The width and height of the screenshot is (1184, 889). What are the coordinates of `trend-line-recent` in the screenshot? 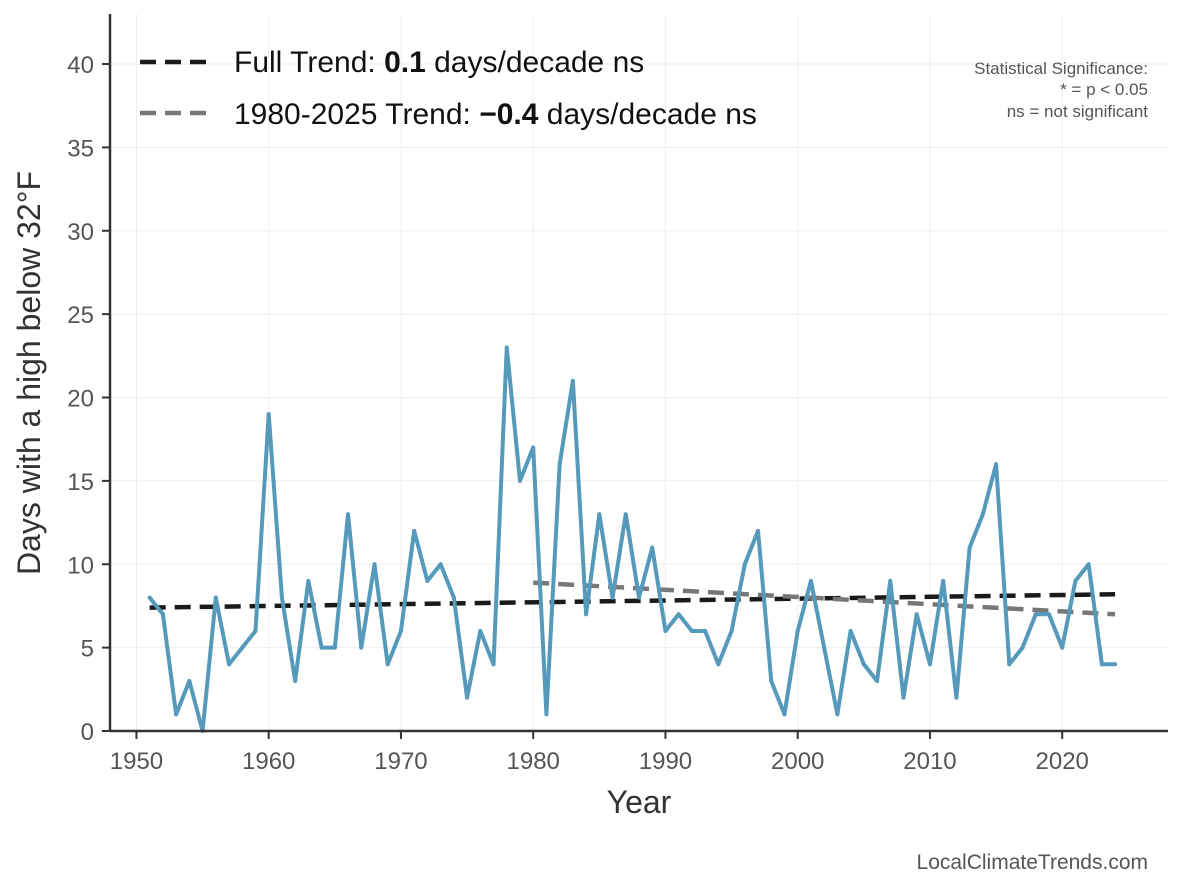 It's located at (824, 598).